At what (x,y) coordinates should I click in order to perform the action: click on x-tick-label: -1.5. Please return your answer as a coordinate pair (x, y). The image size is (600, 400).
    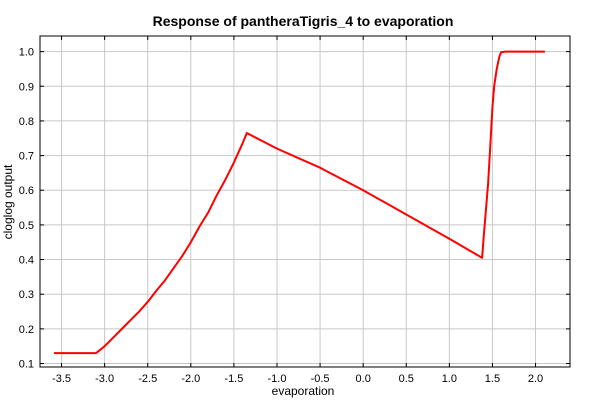
    Looking at the image, I should click on (233, 379).